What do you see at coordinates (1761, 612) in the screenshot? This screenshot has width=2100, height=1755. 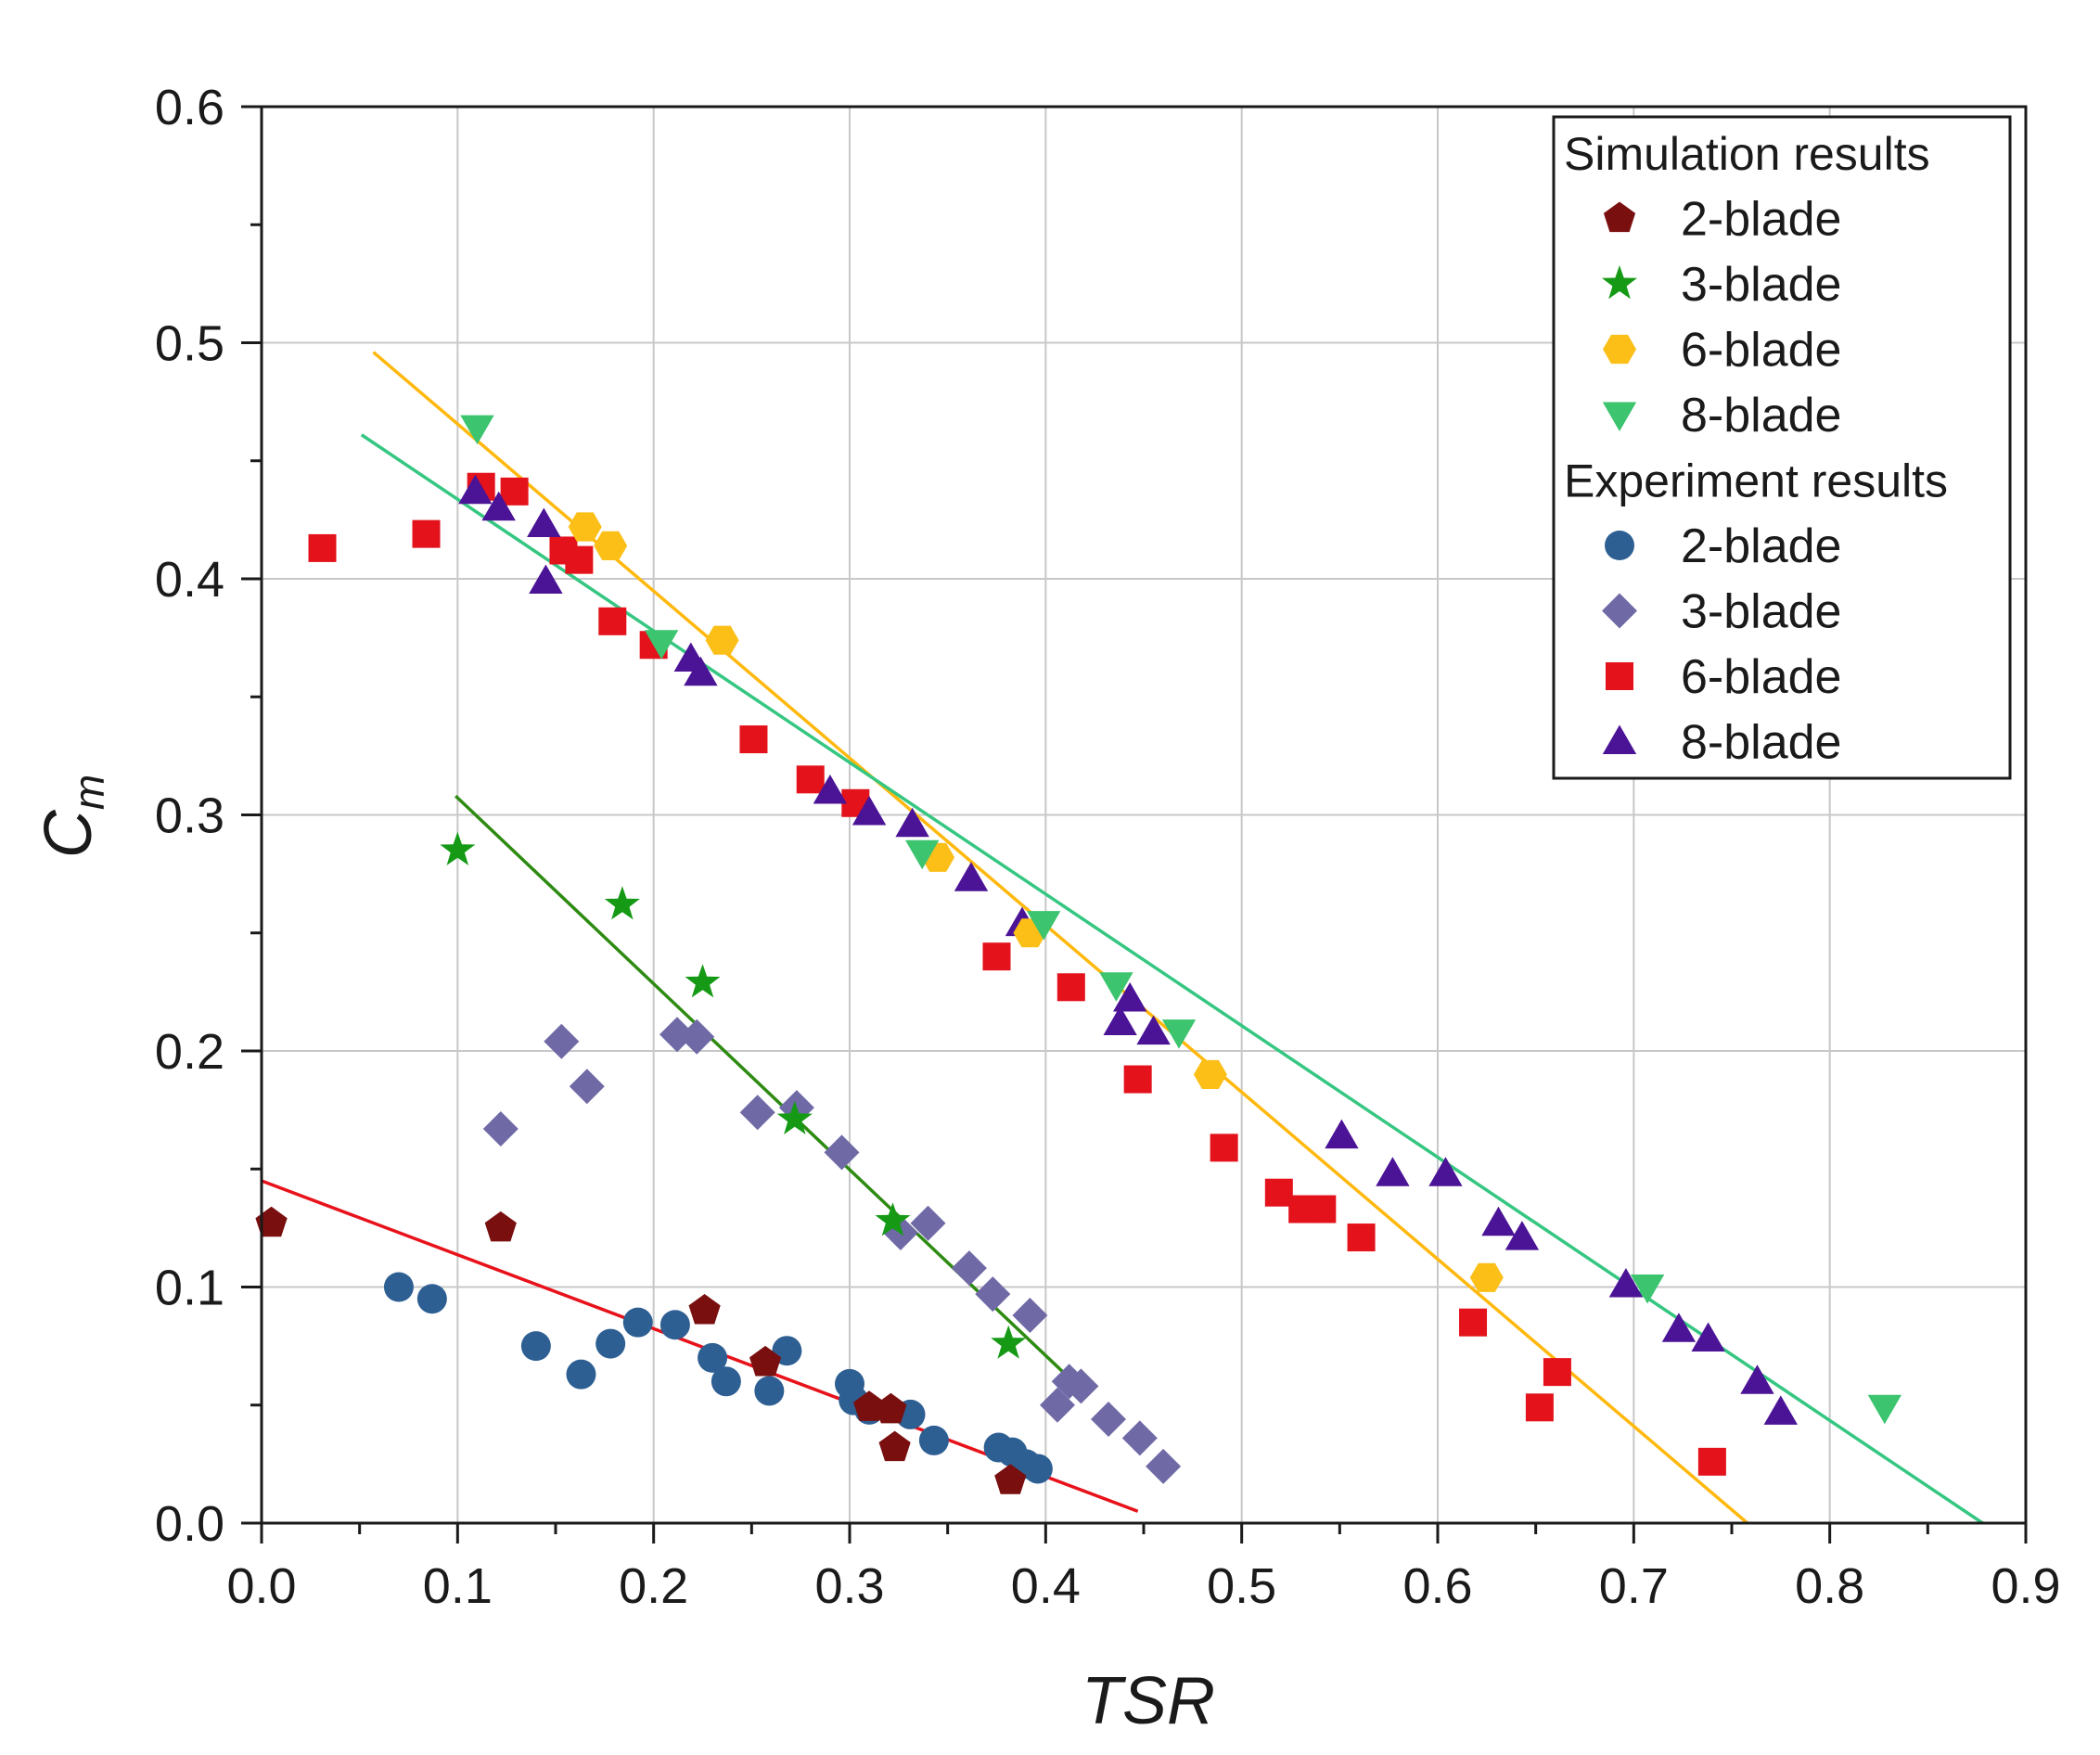 I see `legend-label-exp-3: 3-blade` at bounding box center [1761, 612].